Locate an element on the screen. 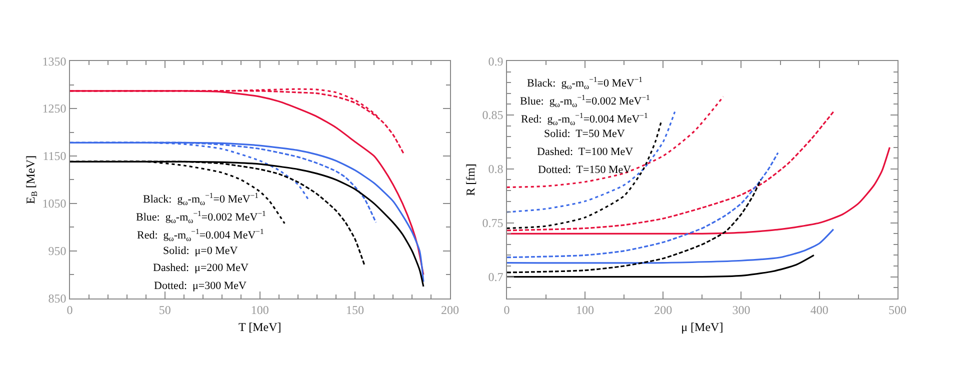  annotation: Dashed: μ=200 MeV is located at coordinates (201, 268).